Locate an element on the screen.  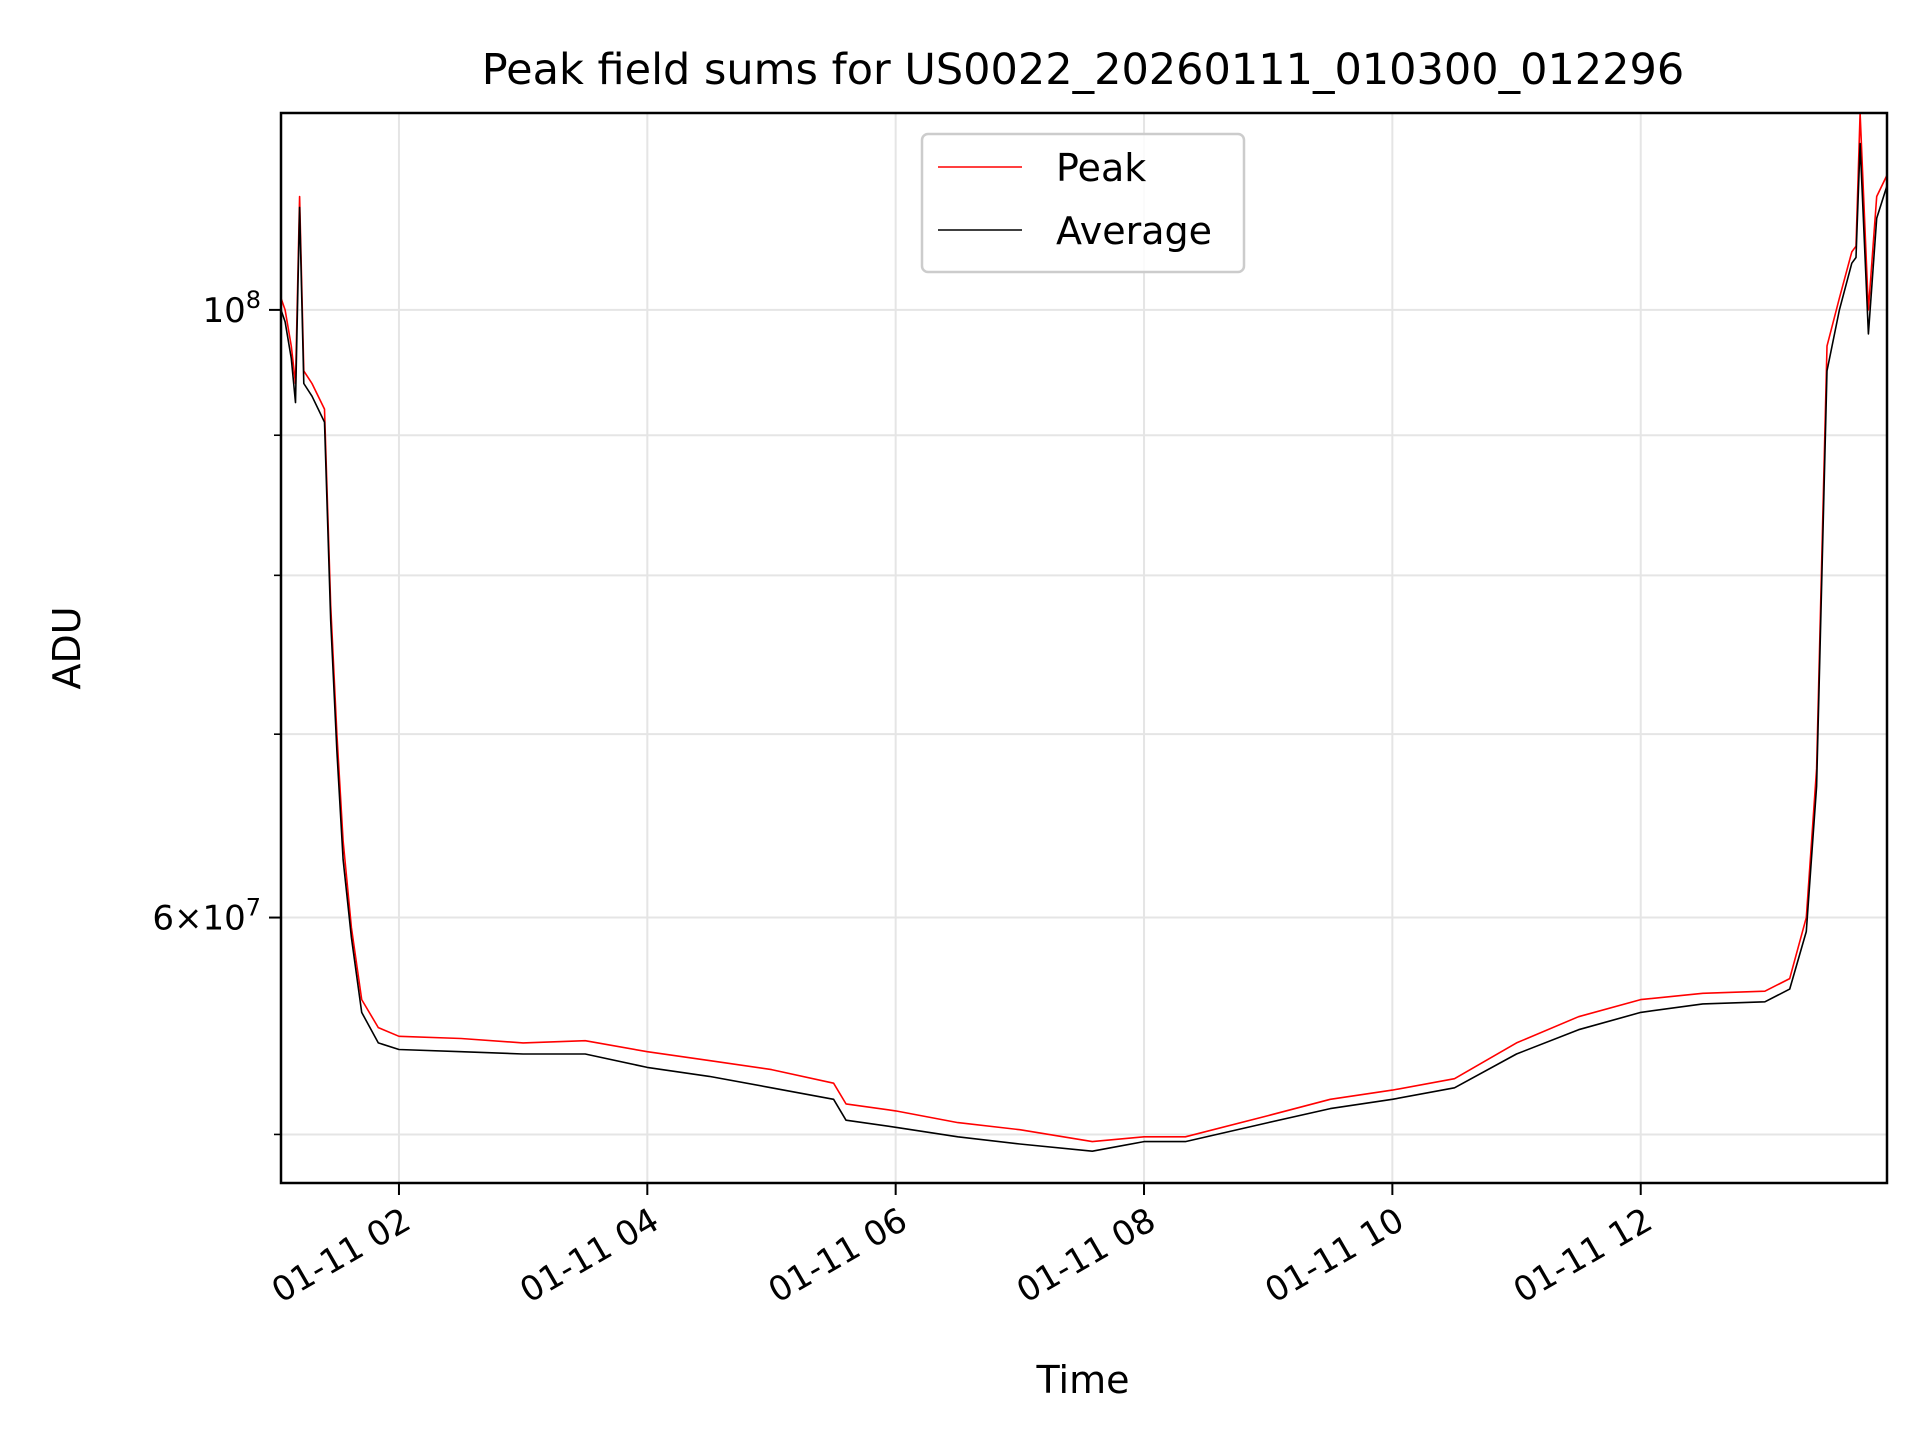
x-axis-label: Time is located at coordinates (1083, 1380).